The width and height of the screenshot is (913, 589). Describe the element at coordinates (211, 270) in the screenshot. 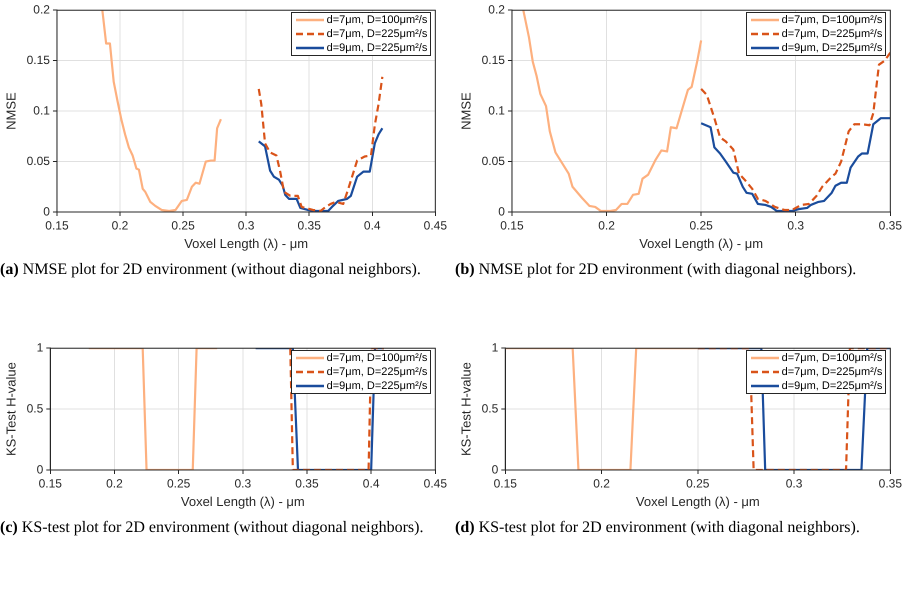

I see `text: (a) NMSE plot for 2D environment (without diagonal neighbors).` at that location.